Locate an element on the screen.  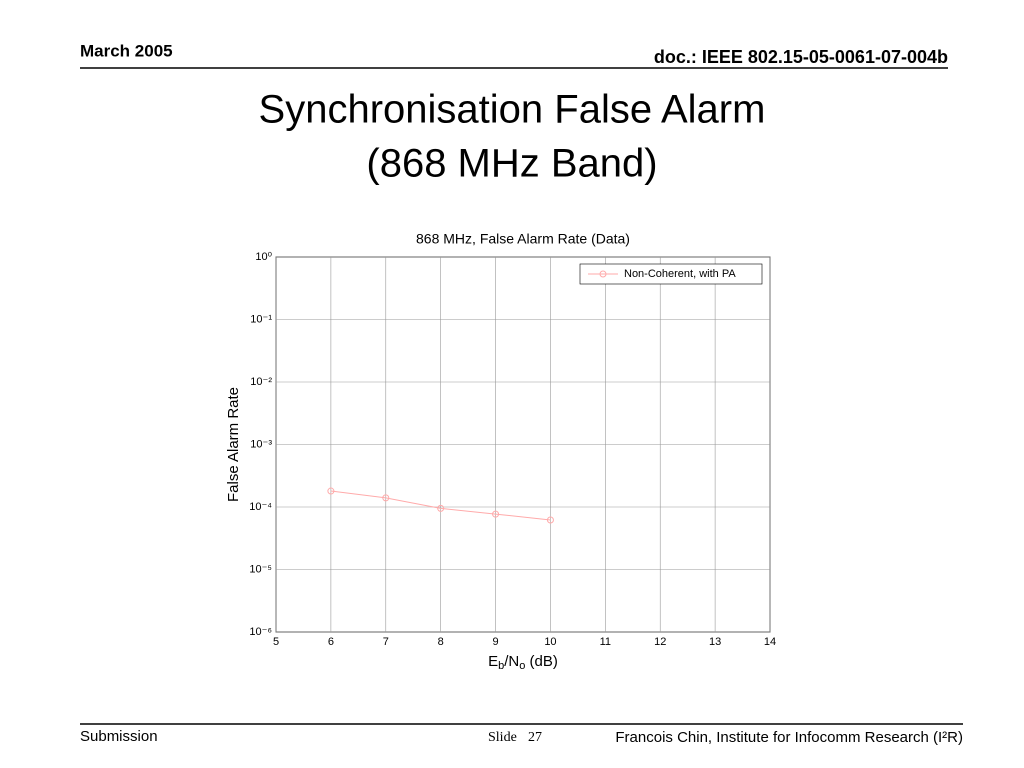
x-tick-label: 14 is located at coordinates (770, 642).